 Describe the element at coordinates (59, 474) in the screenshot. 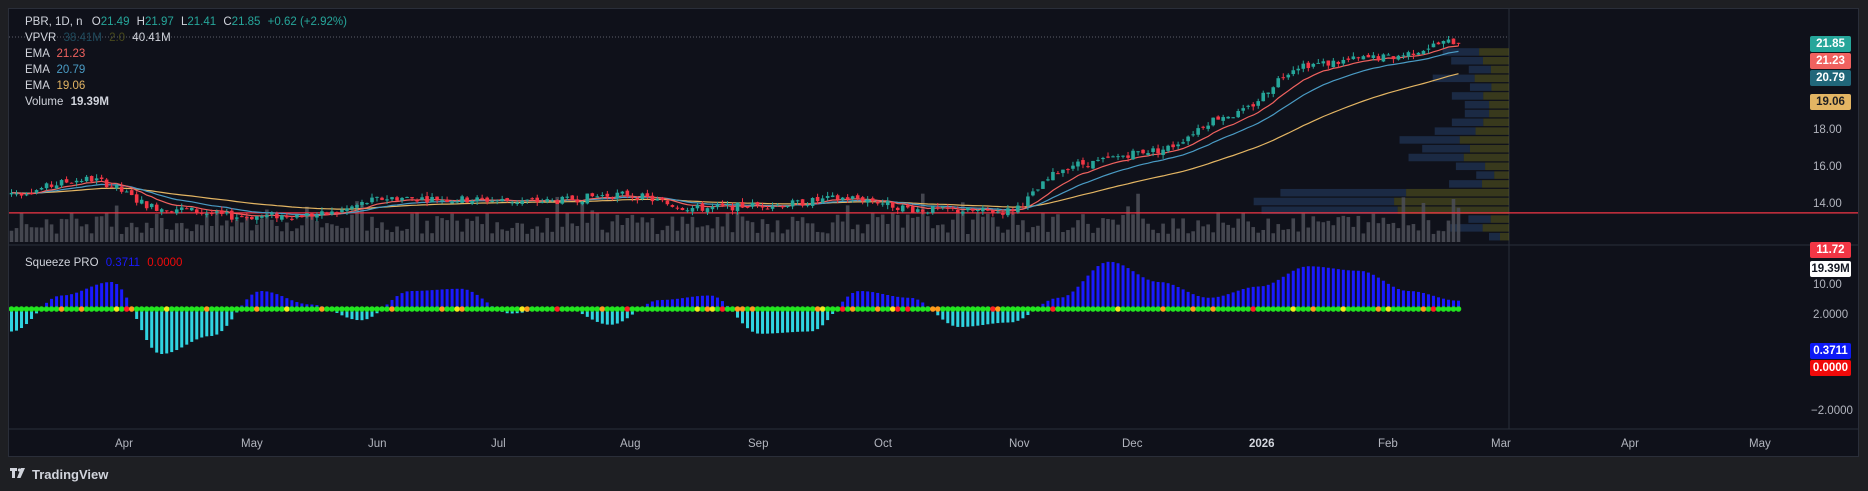

I see `tradingview-footer: TradingView` at that location.